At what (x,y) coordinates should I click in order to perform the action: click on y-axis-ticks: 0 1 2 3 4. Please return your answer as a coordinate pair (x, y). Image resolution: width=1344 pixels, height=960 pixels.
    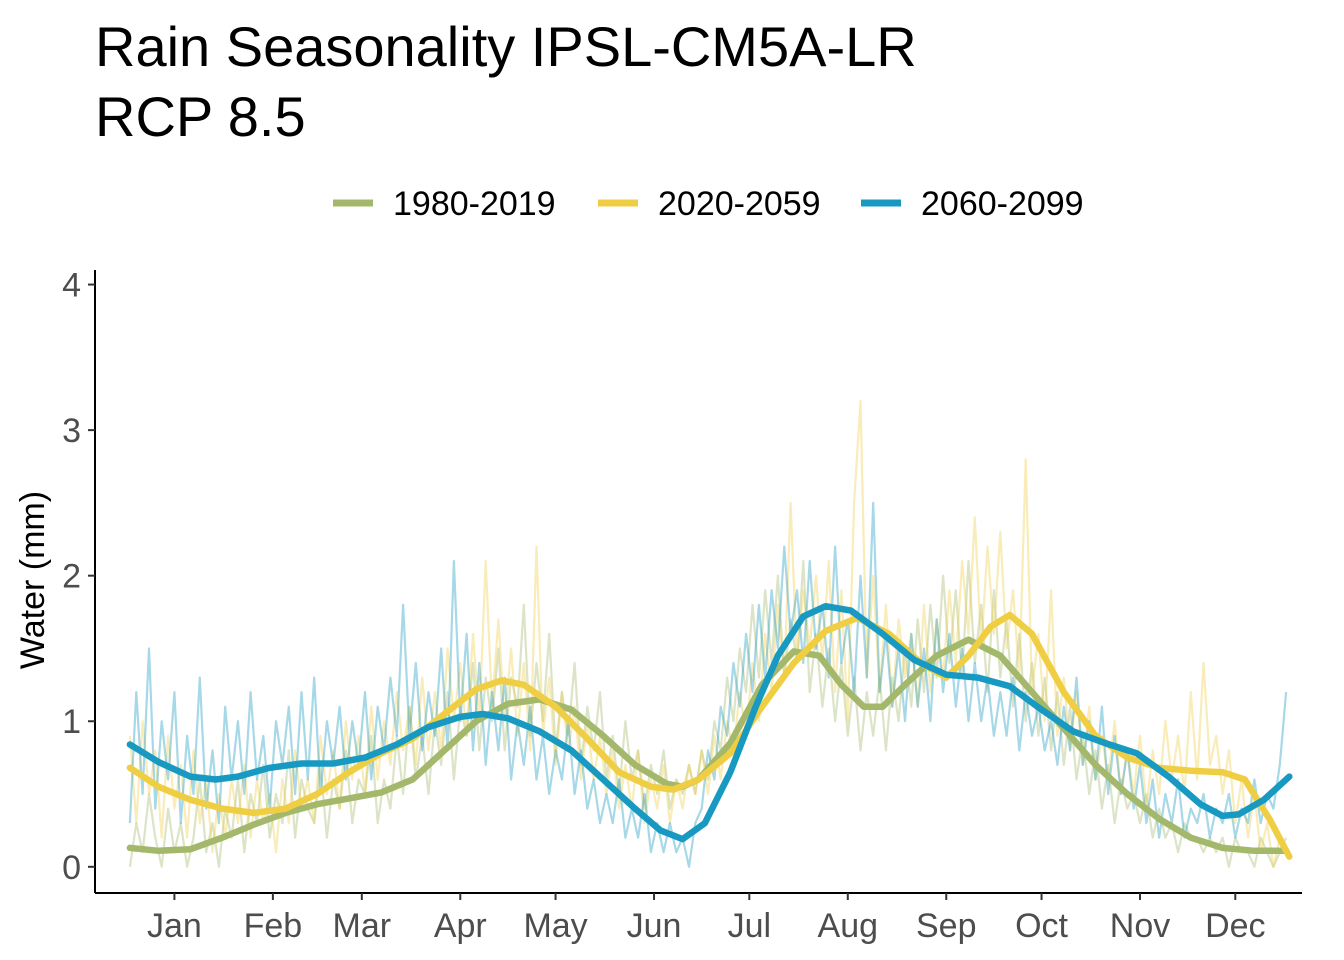
    Looking at the image, I should click on (78, 577).